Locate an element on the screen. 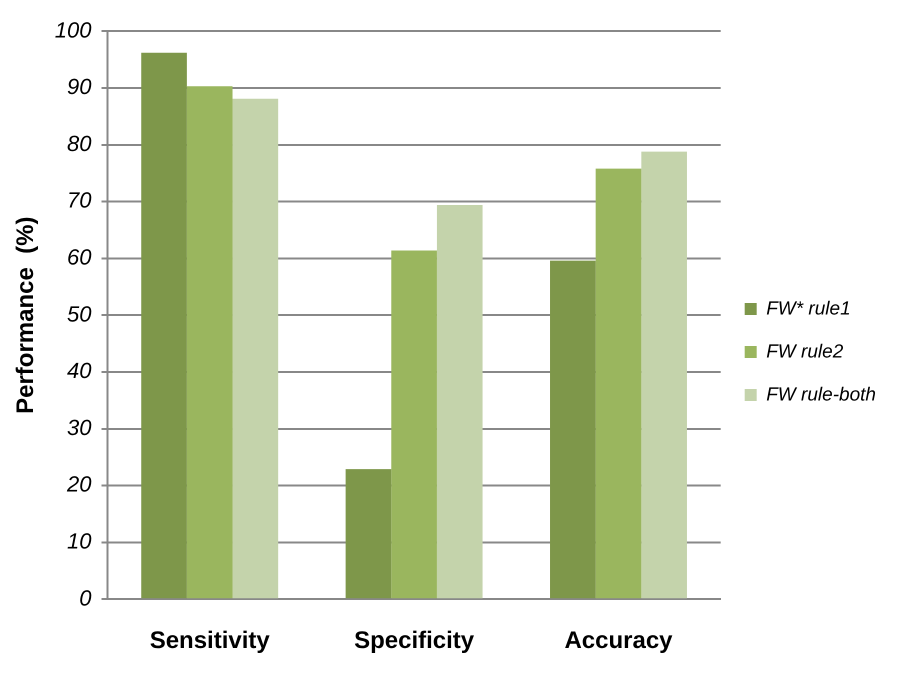 This screenshot has height=686, width=906. y-tick-label: 30 is located at coordinates (79, 427).